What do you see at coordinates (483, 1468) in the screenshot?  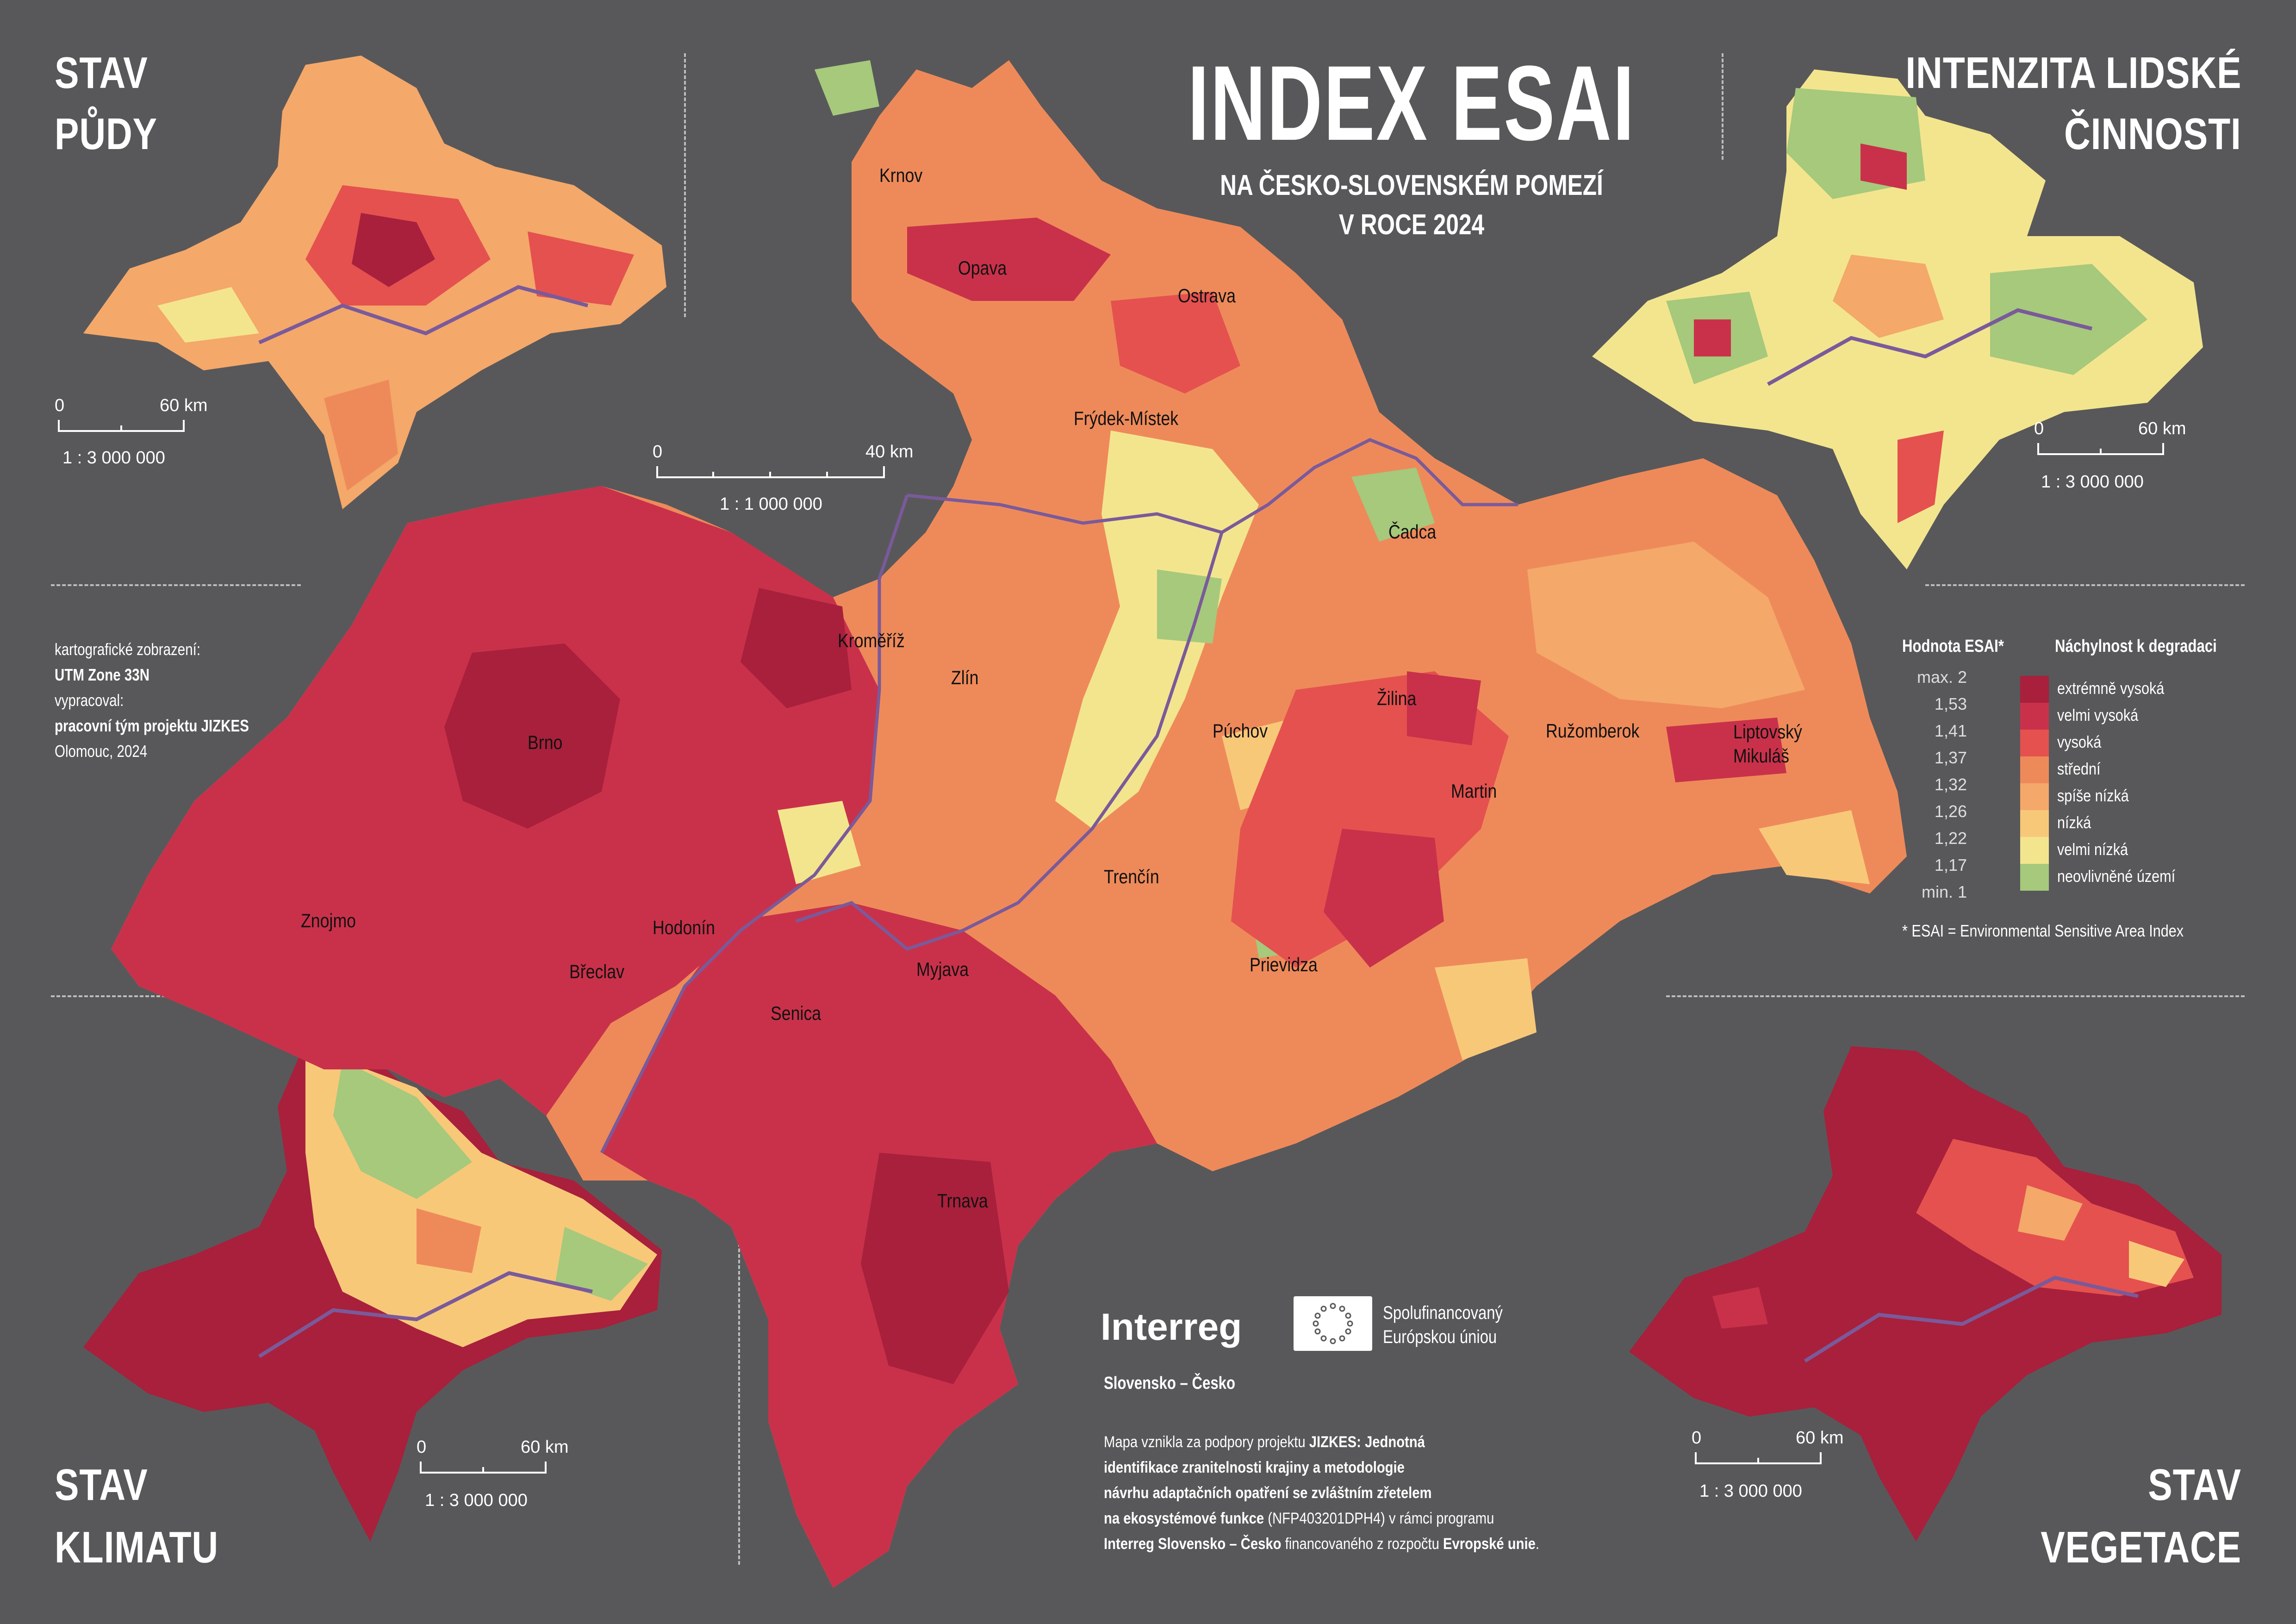 I see `climate-scale-bar` at bounding box center [483, 1468].